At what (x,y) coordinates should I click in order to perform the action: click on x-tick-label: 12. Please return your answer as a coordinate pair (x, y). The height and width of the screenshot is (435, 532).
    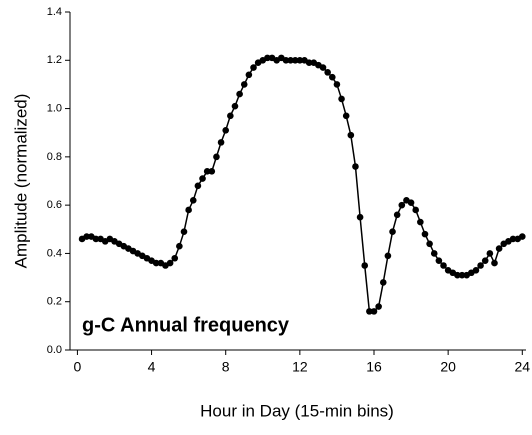
    Looking at the image, I should click on (300, 367).